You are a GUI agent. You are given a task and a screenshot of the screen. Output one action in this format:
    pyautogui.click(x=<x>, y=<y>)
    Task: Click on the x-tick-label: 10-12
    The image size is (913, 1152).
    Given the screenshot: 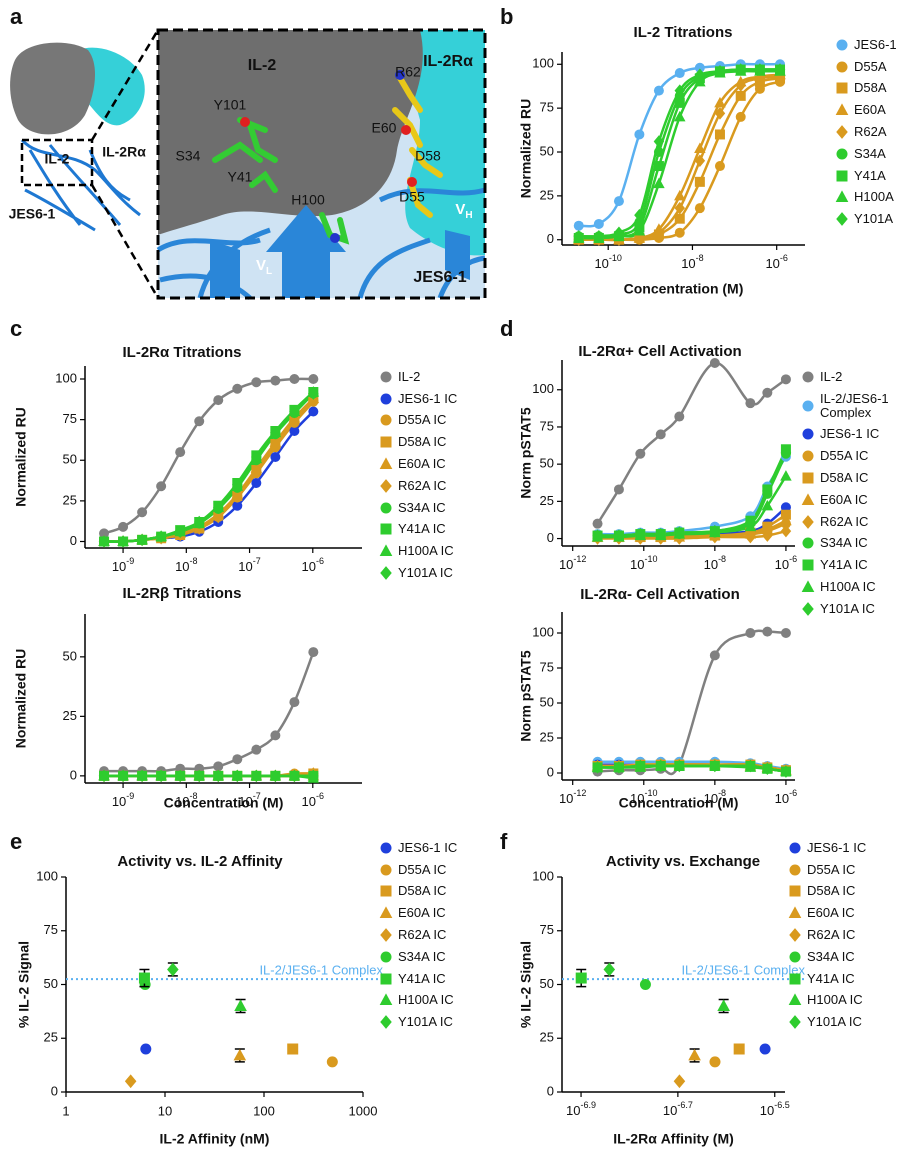 What is the action you would take?
    pyautogui.click(x=572, y=797)
    